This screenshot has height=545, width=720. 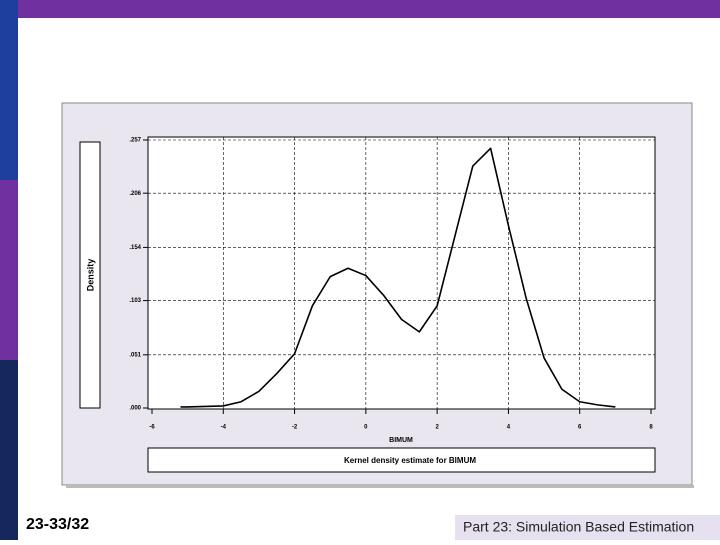 What do you see at coordinates (135, 355) in the screenshot?
I see `y-tick-label: .051` at bounding box center [135, 355].